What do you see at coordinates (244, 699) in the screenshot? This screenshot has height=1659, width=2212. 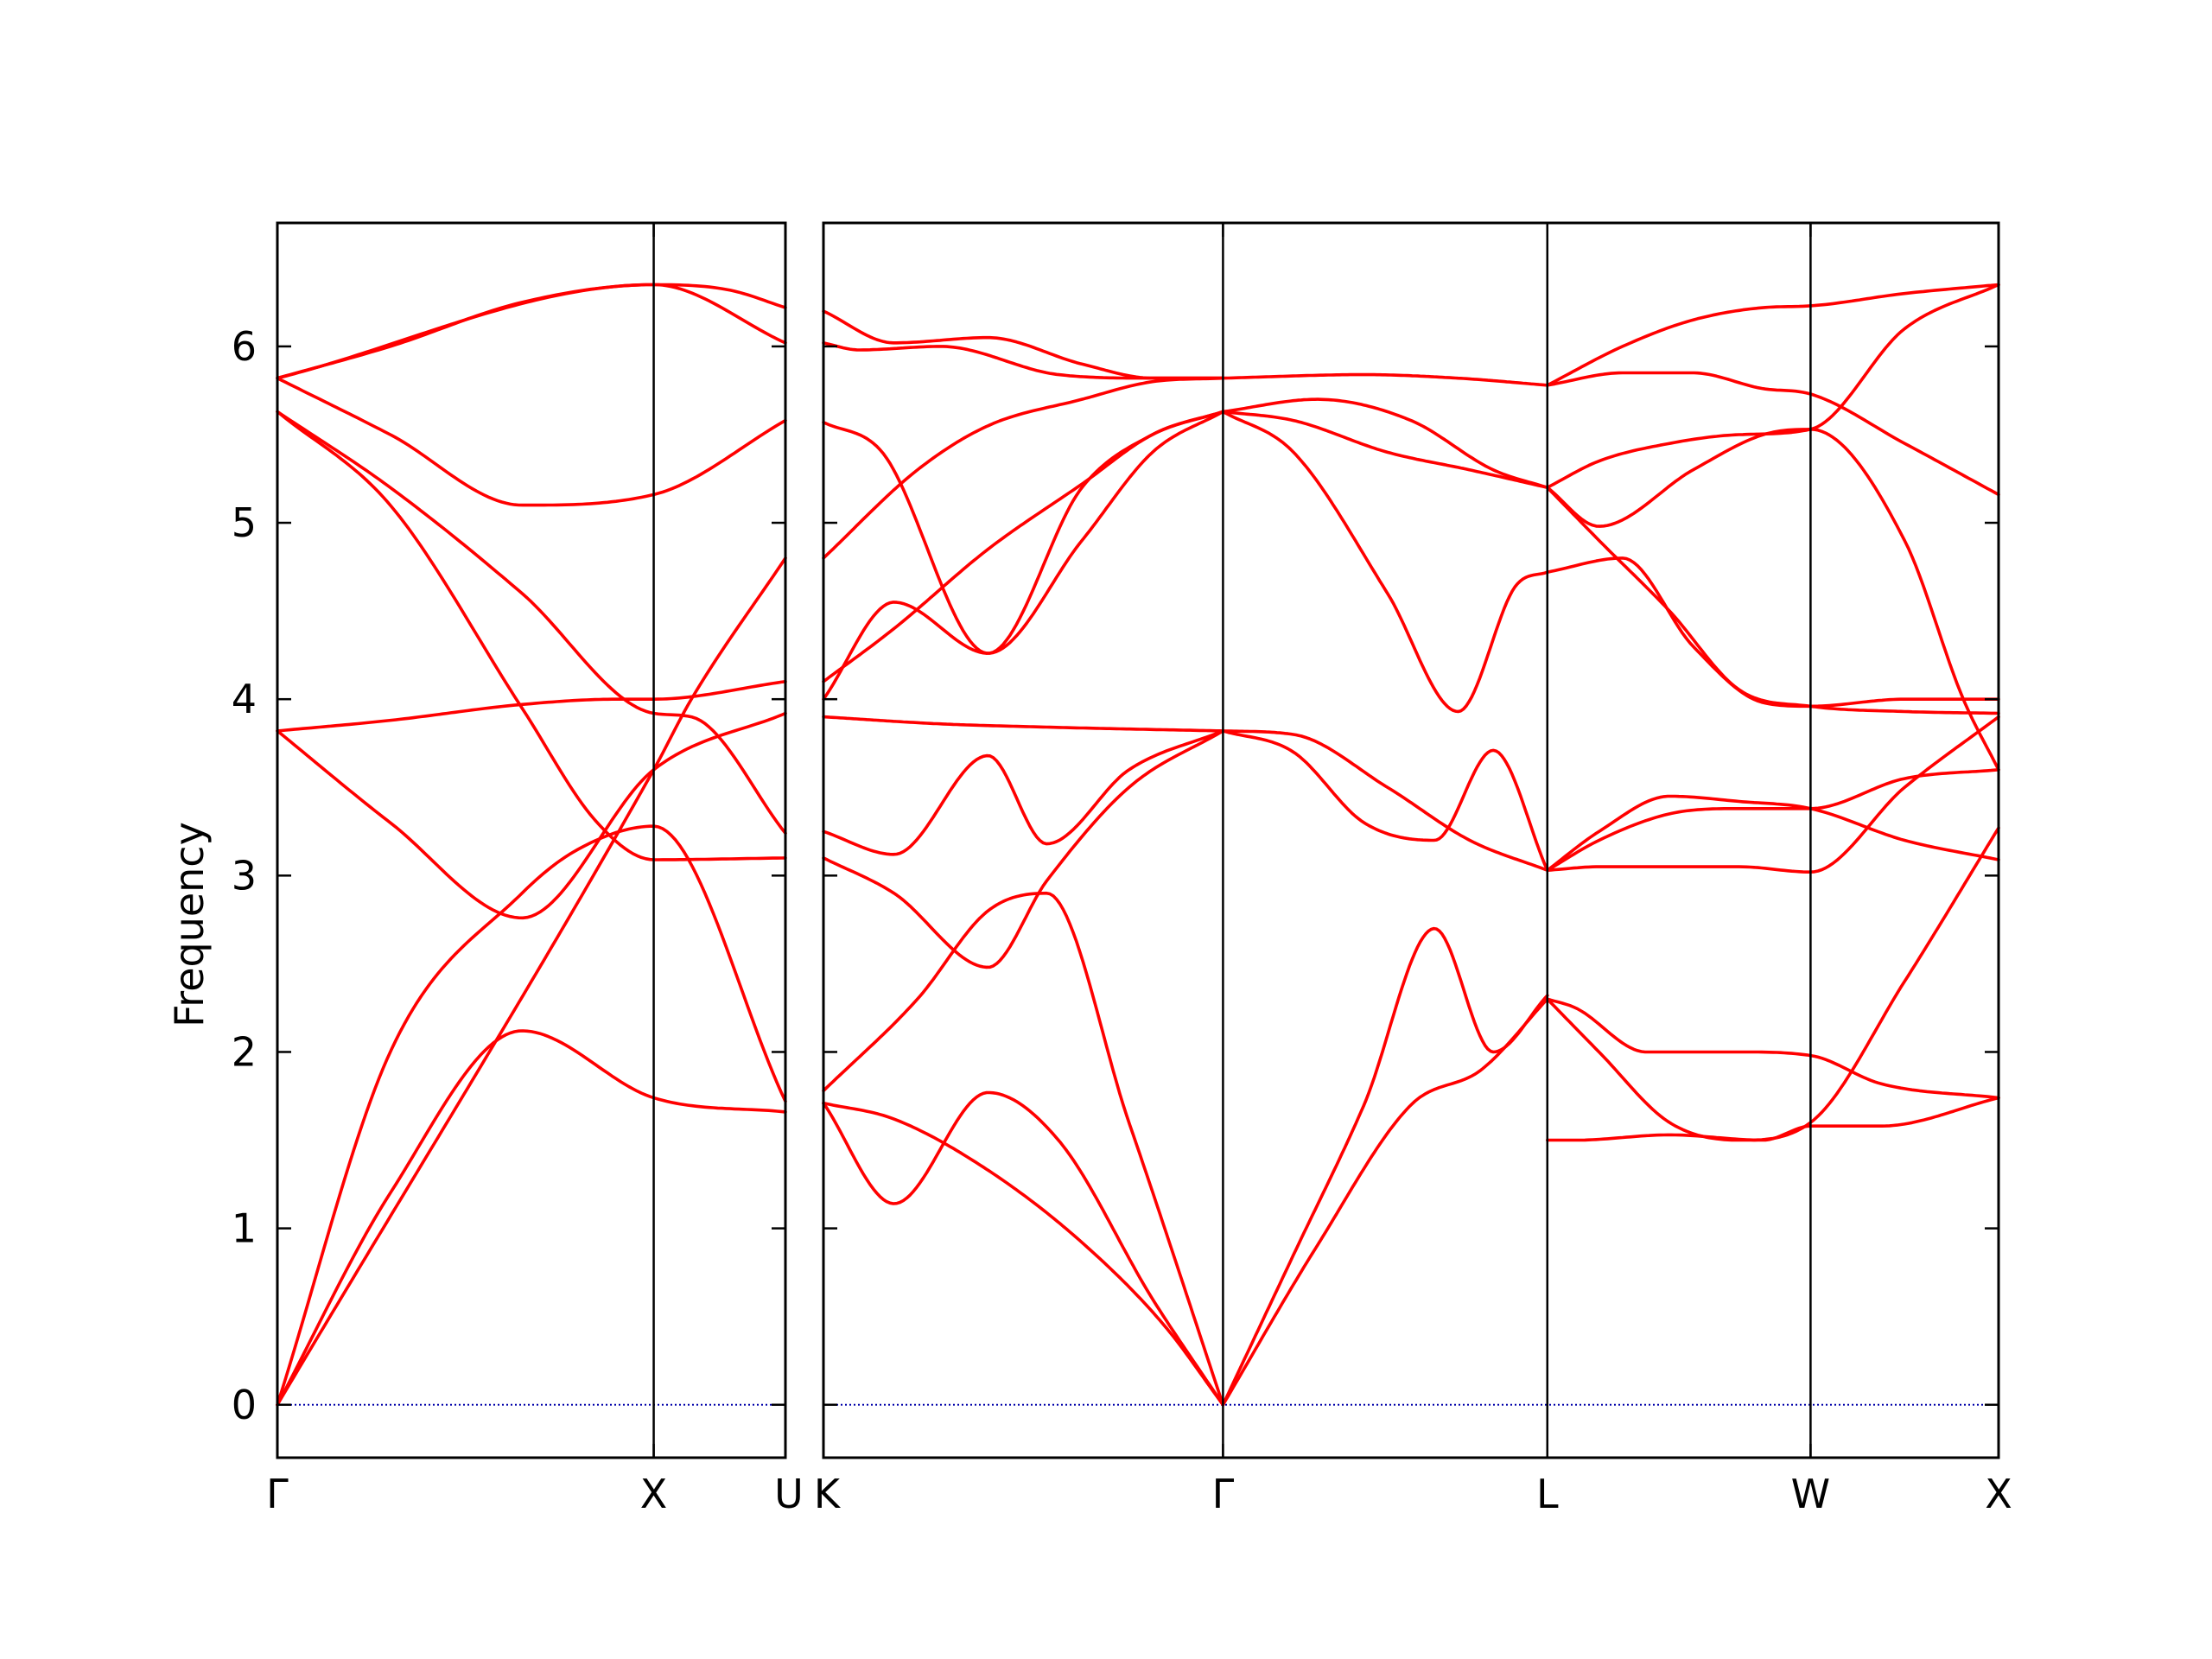 I see `y-tick-label: 4` at bounding box center [244, 699].